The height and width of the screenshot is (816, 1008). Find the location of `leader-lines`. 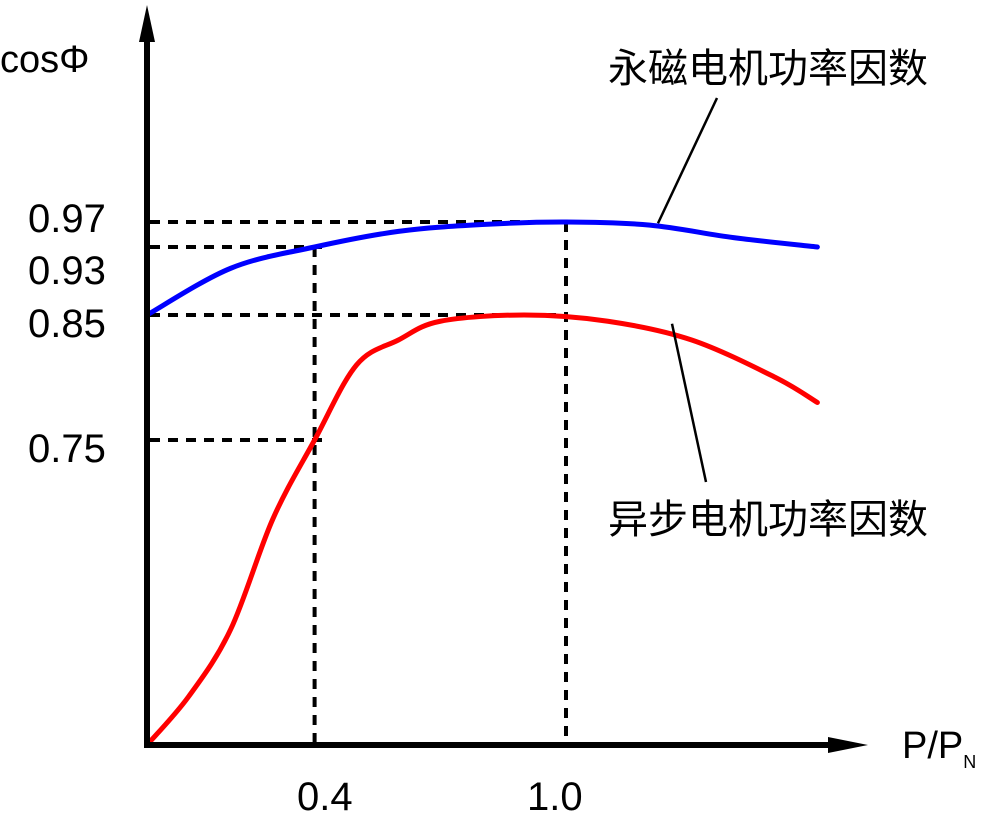

leader-lines is located at coordinates (687, 290).